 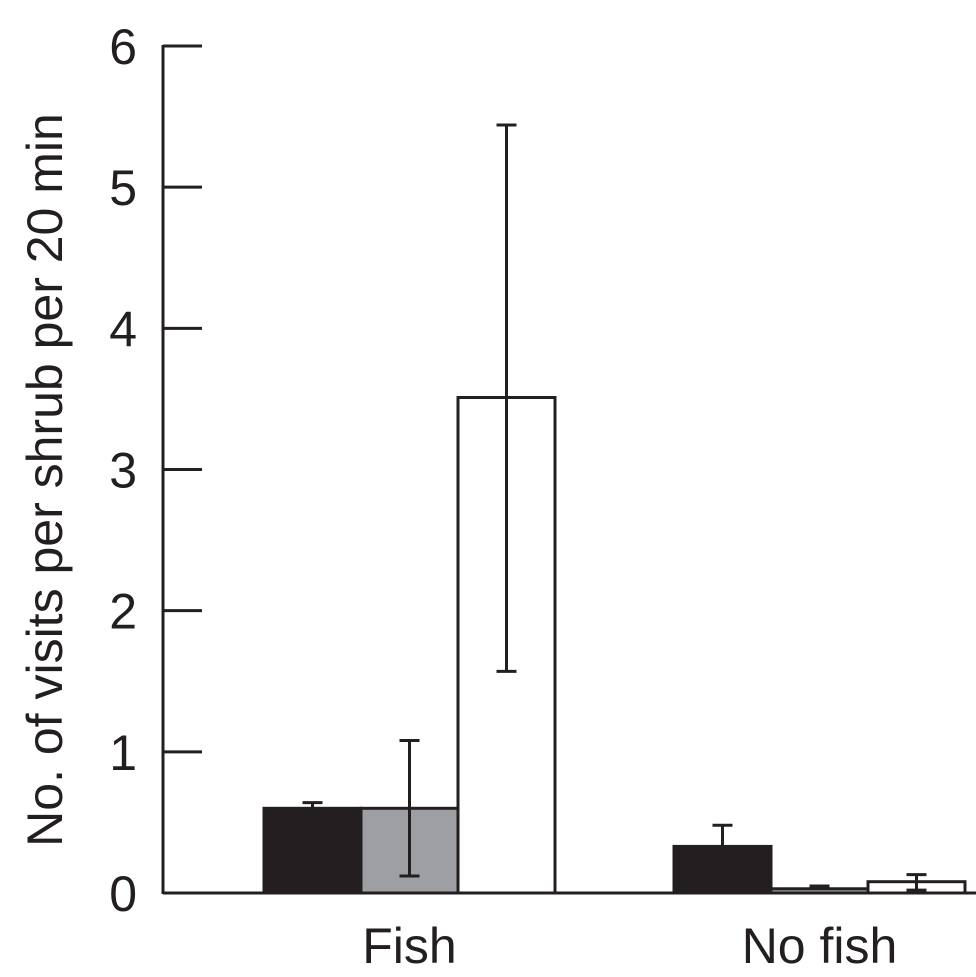 What do you see at coordinates (123, 894) in the screenshot?
I see `y-tick-label: 0` at bounding box center [123, 894].